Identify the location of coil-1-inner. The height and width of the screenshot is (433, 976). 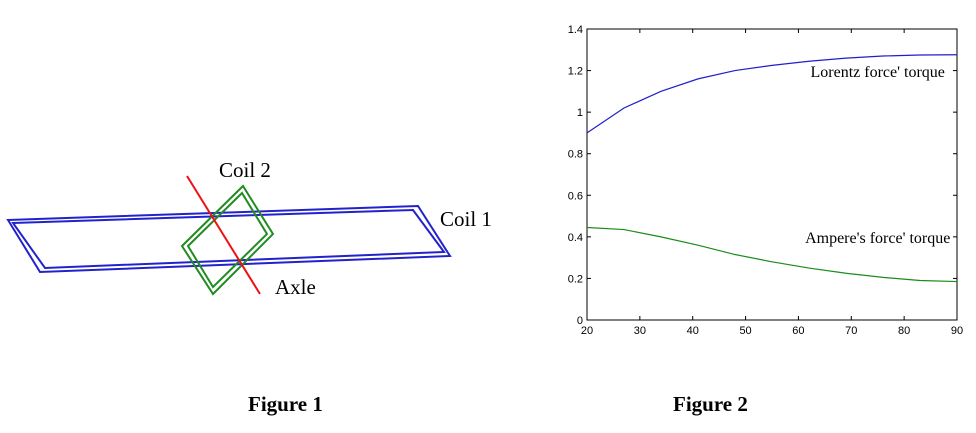
(228, 239).